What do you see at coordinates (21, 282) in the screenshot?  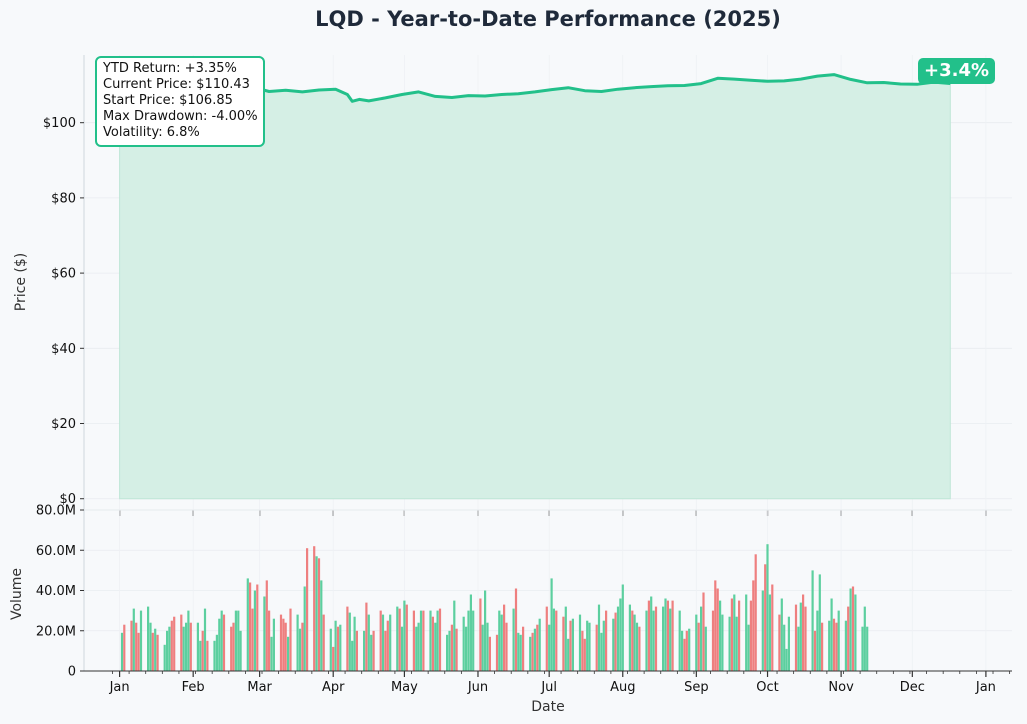 I see `price-axis-label: Price ($)` at bounding box center [21, 282].